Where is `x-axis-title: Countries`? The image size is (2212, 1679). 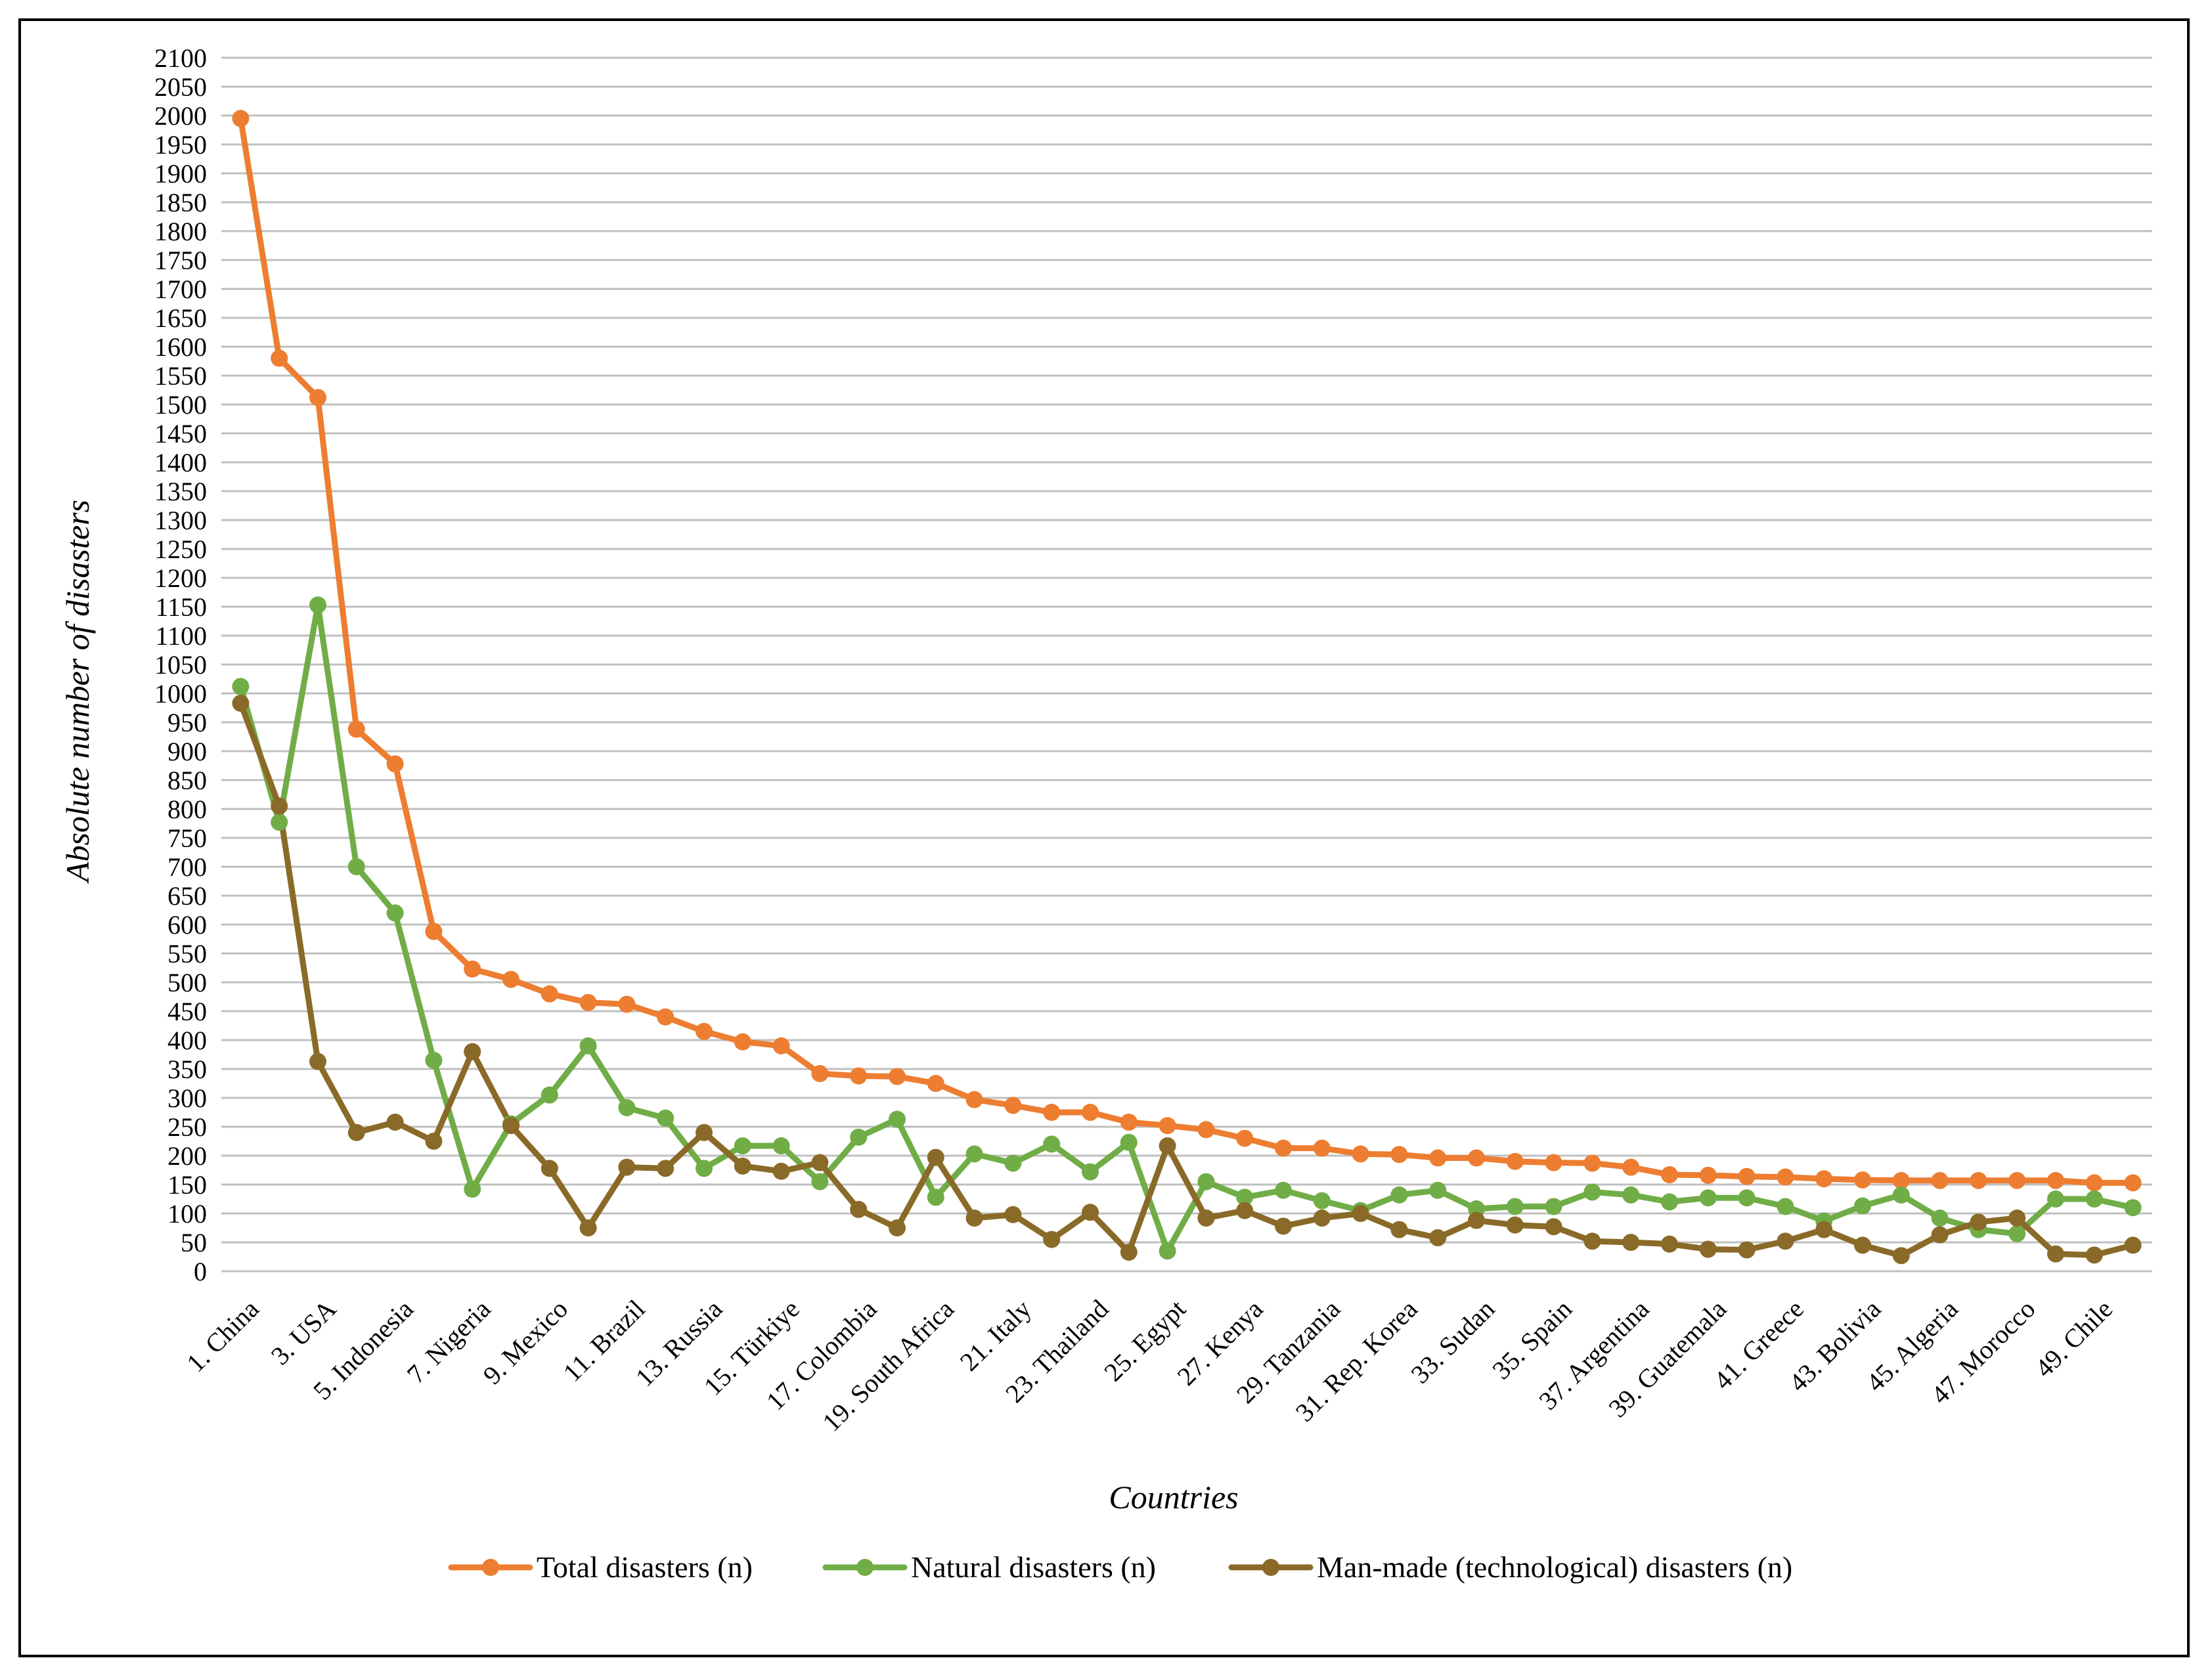 x-axis-title: Countries is located at coordinates (1173, 1497).